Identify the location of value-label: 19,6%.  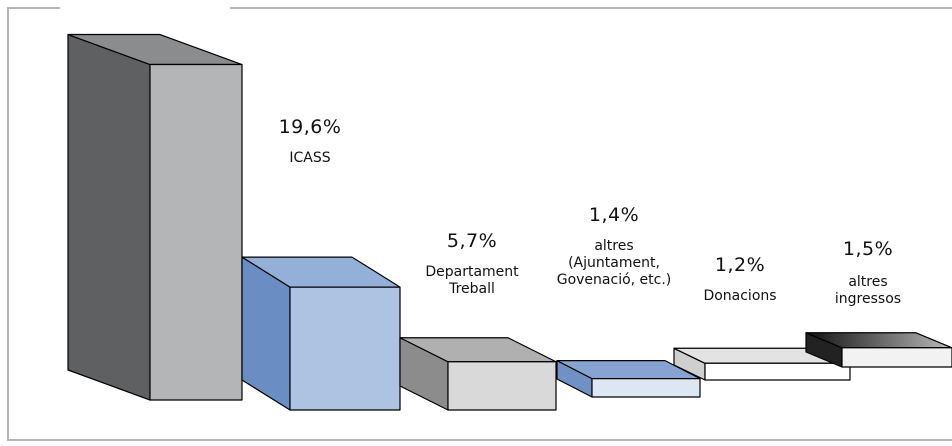
(310, 127).